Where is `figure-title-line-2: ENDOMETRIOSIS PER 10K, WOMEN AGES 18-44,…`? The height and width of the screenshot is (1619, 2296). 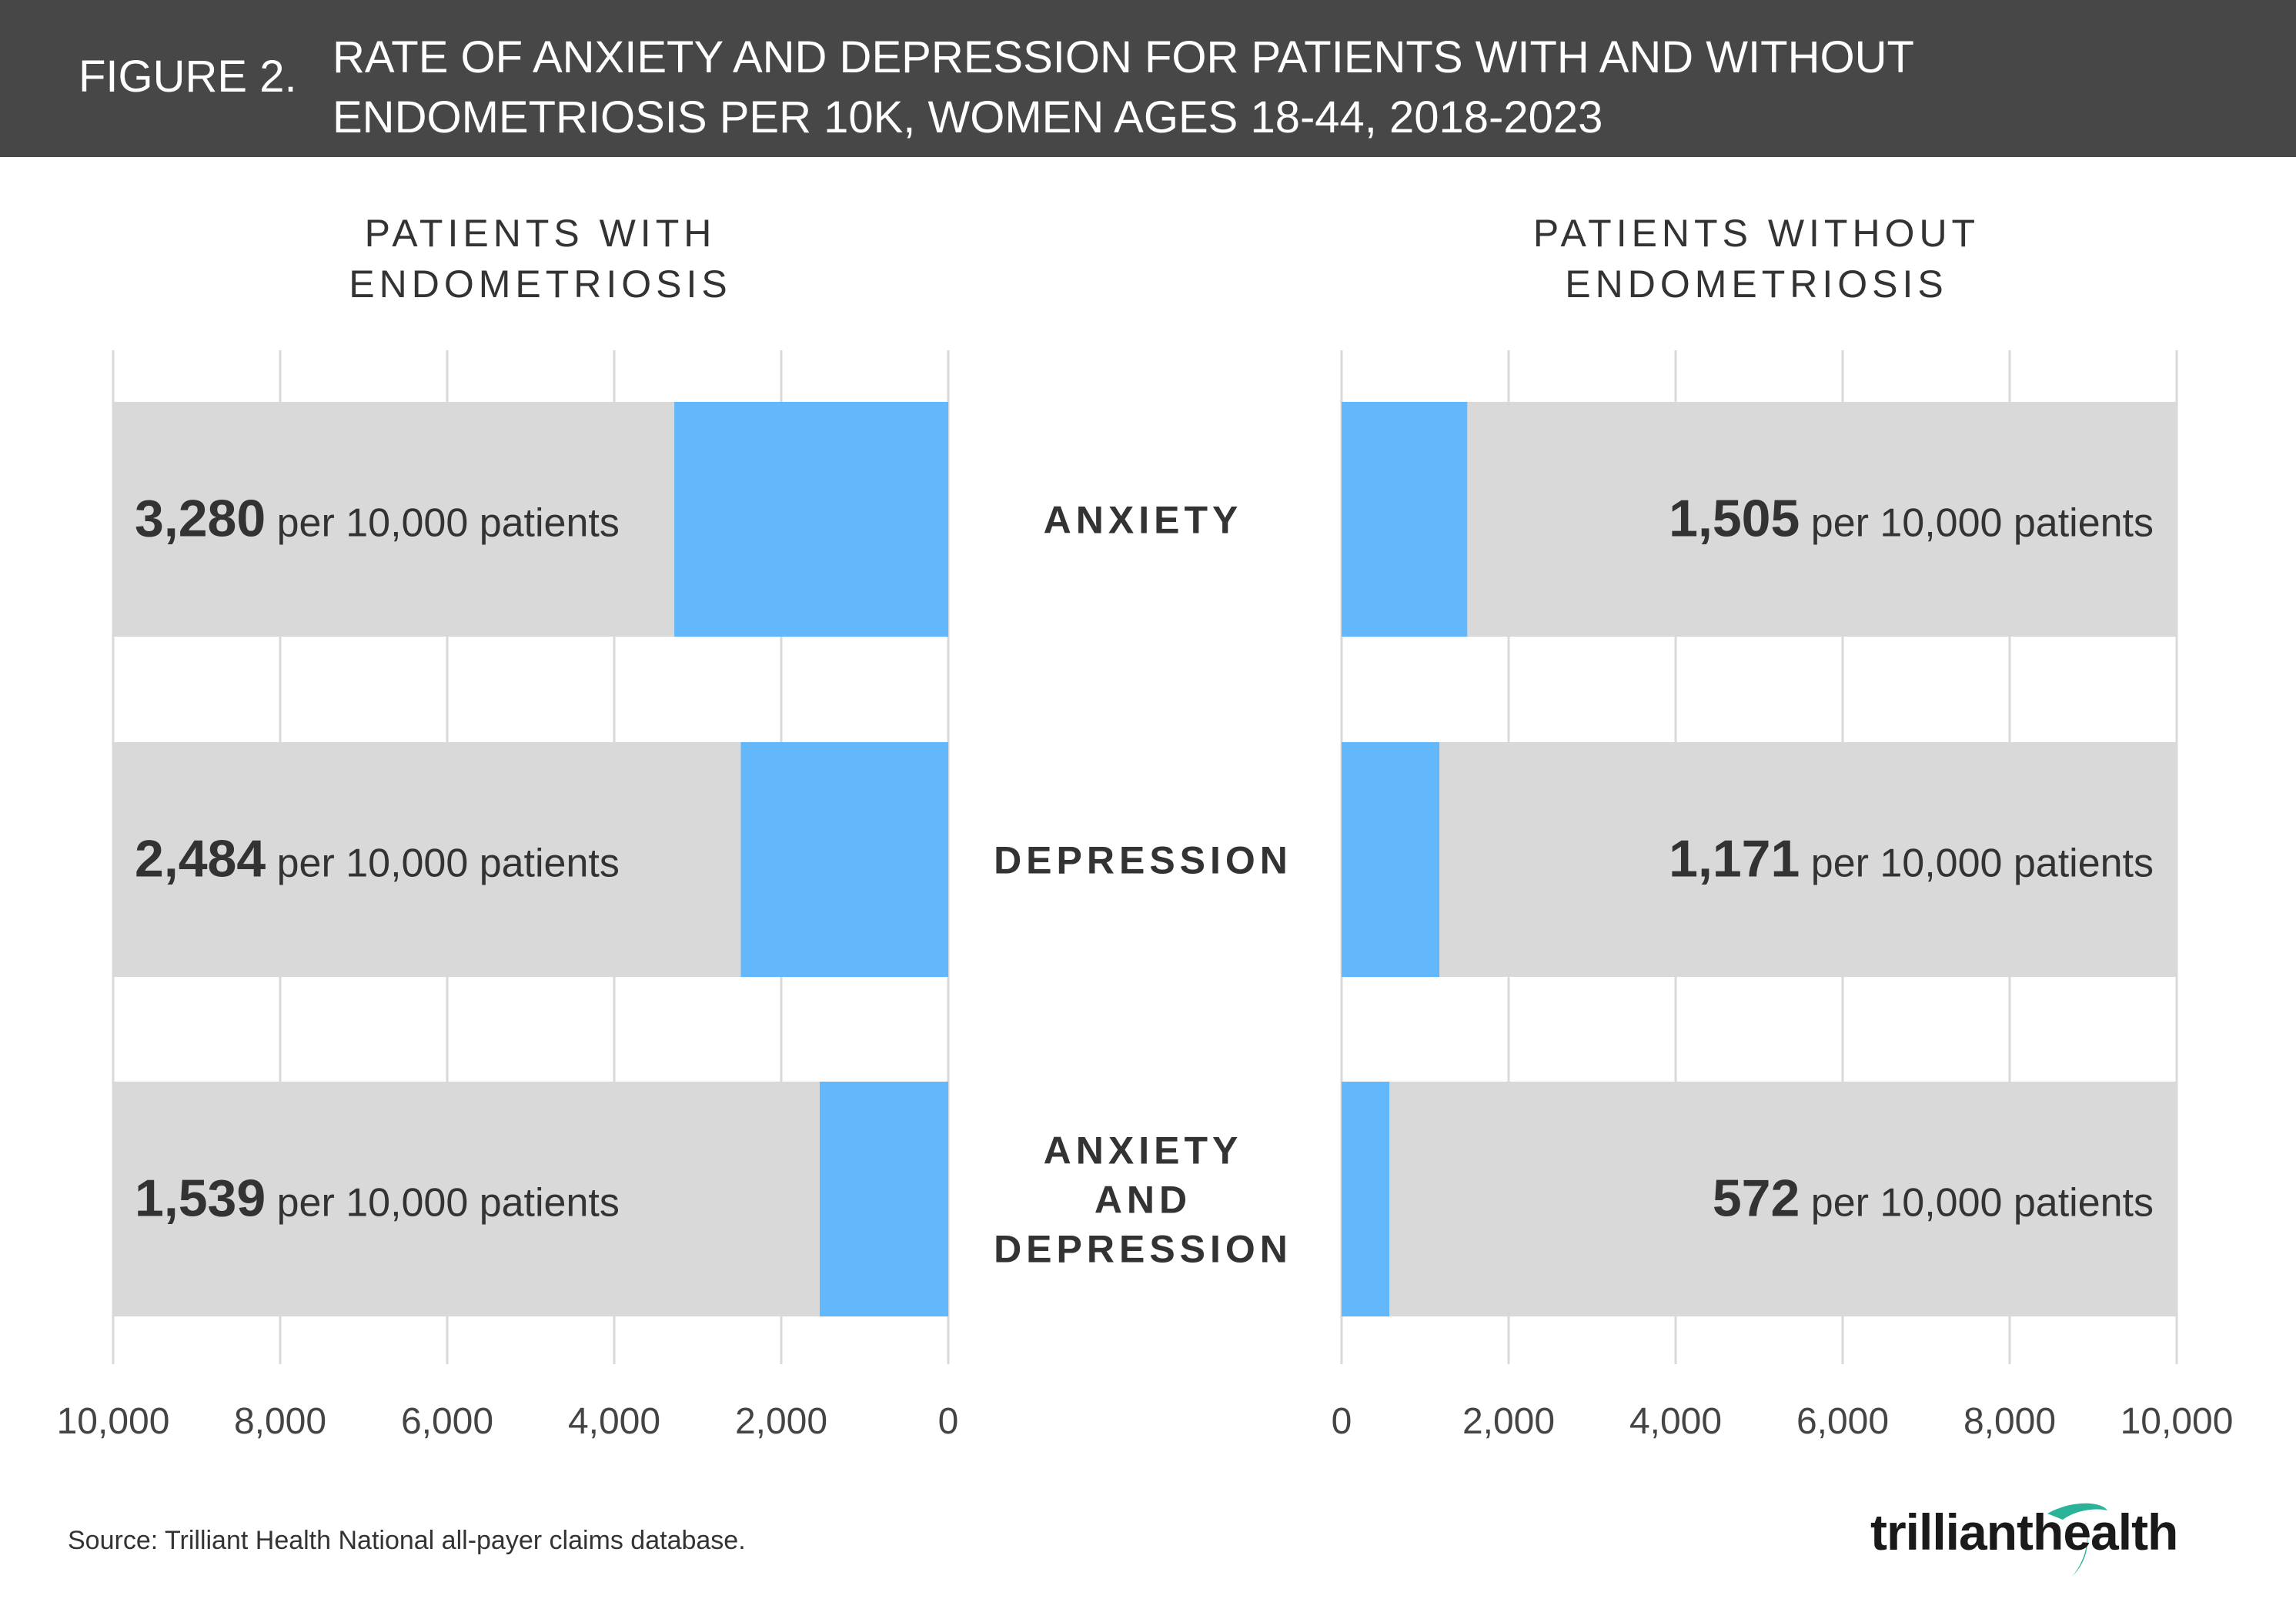
figure-title-line-2: ENDOMETRIOSIS PER 10K, WOMEN AGES 18-44,… is located at coordinates (968, 117).